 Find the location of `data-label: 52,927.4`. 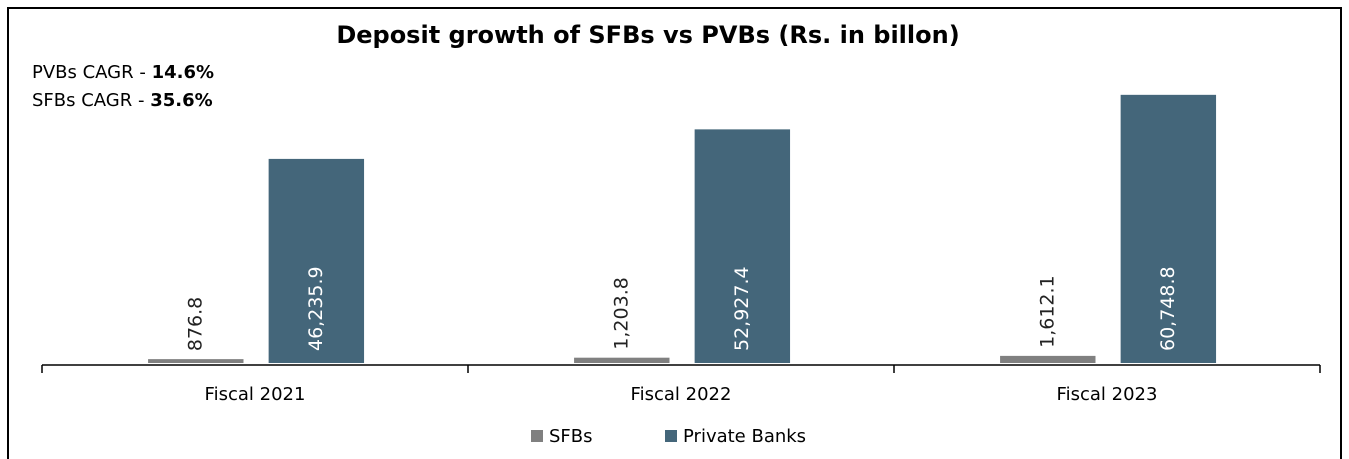

data-label: 52,927.4 is located at coordinates (742, 308).